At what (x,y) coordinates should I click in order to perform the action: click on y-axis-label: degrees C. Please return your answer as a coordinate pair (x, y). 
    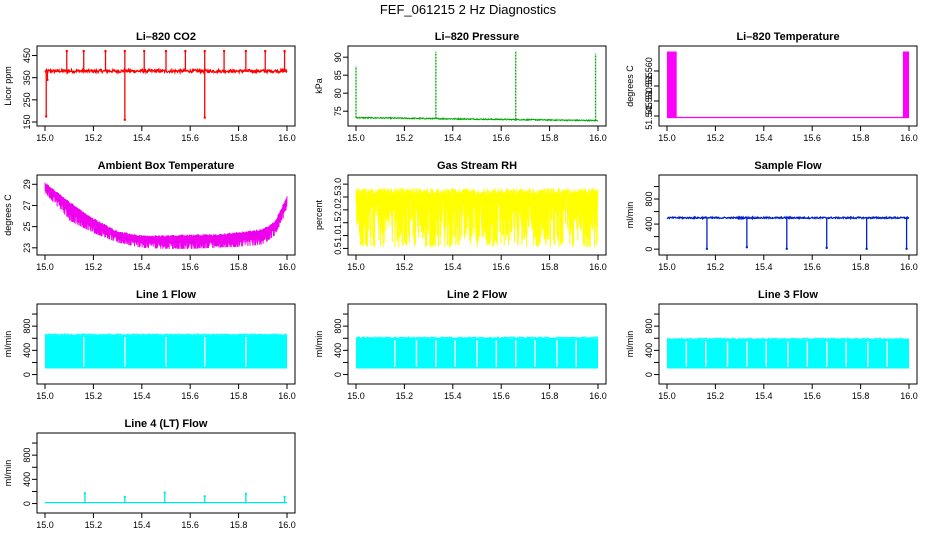
    Looking at the image, I should click on (8, 215).